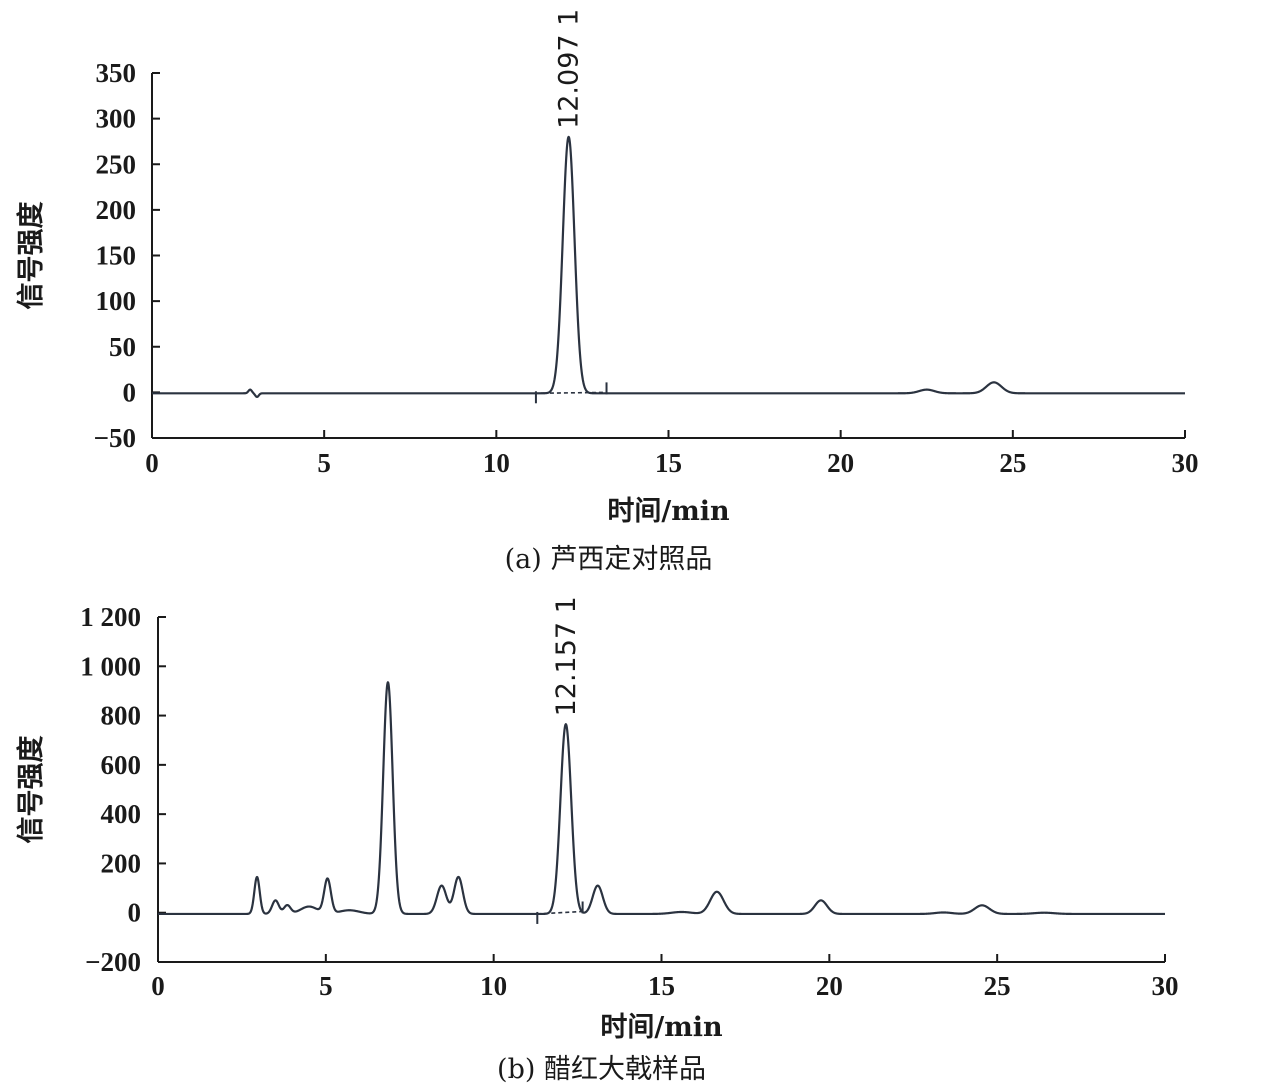 The image size is (1275, 1088). Describe the element at coordinates (569, 69) in the screenshot. I see `peak-retention-label: 12.097 1` at that location.